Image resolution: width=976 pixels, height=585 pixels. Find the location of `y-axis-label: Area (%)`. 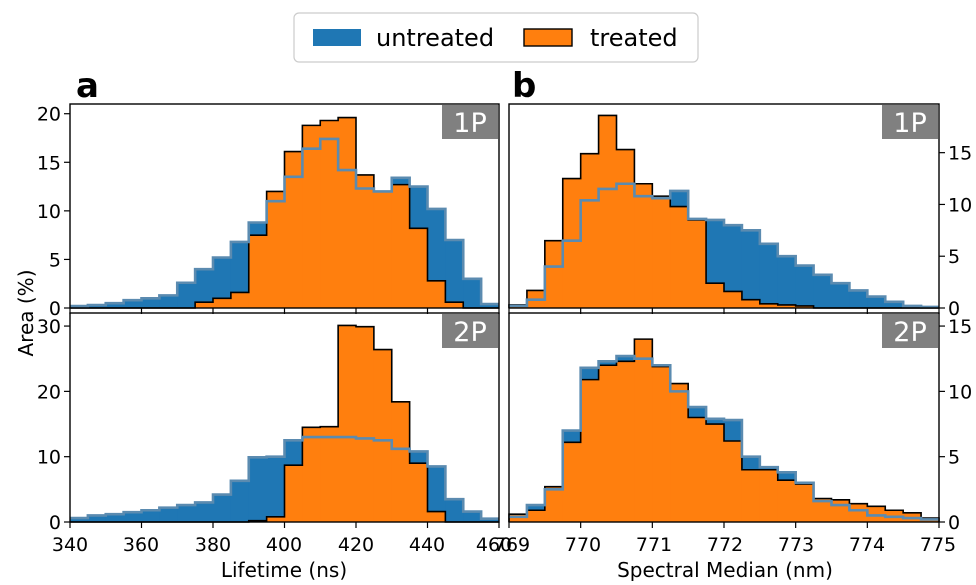

y-axis-label: Area (%) is located at coordinates (26, 313).